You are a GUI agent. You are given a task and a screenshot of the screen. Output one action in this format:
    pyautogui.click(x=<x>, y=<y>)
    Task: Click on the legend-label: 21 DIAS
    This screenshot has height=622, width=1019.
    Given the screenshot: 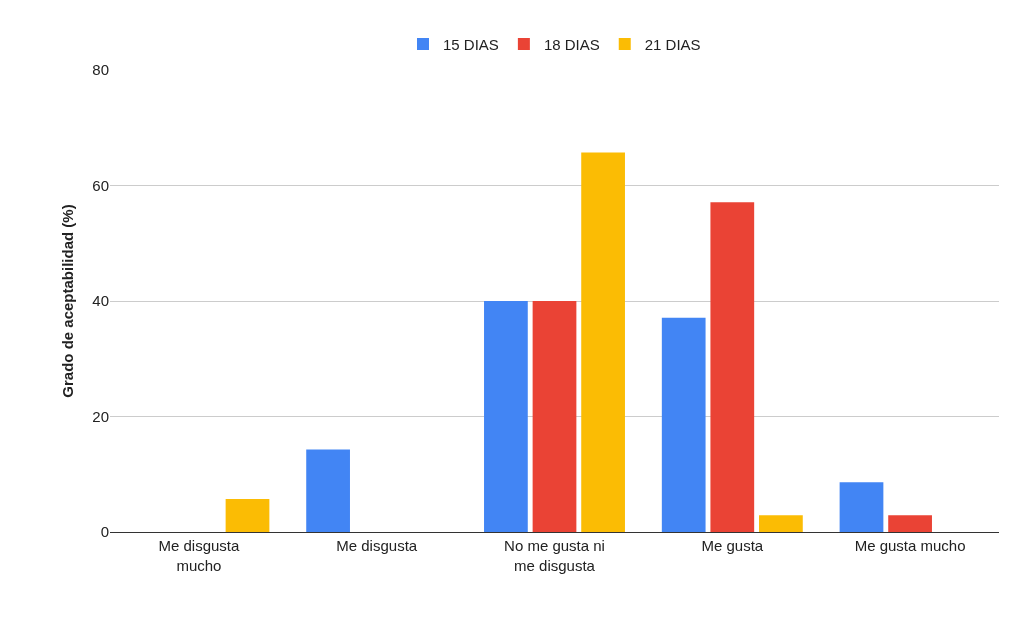 What is the action you would take?
    pyautogui.click(x=672, y=44)
    